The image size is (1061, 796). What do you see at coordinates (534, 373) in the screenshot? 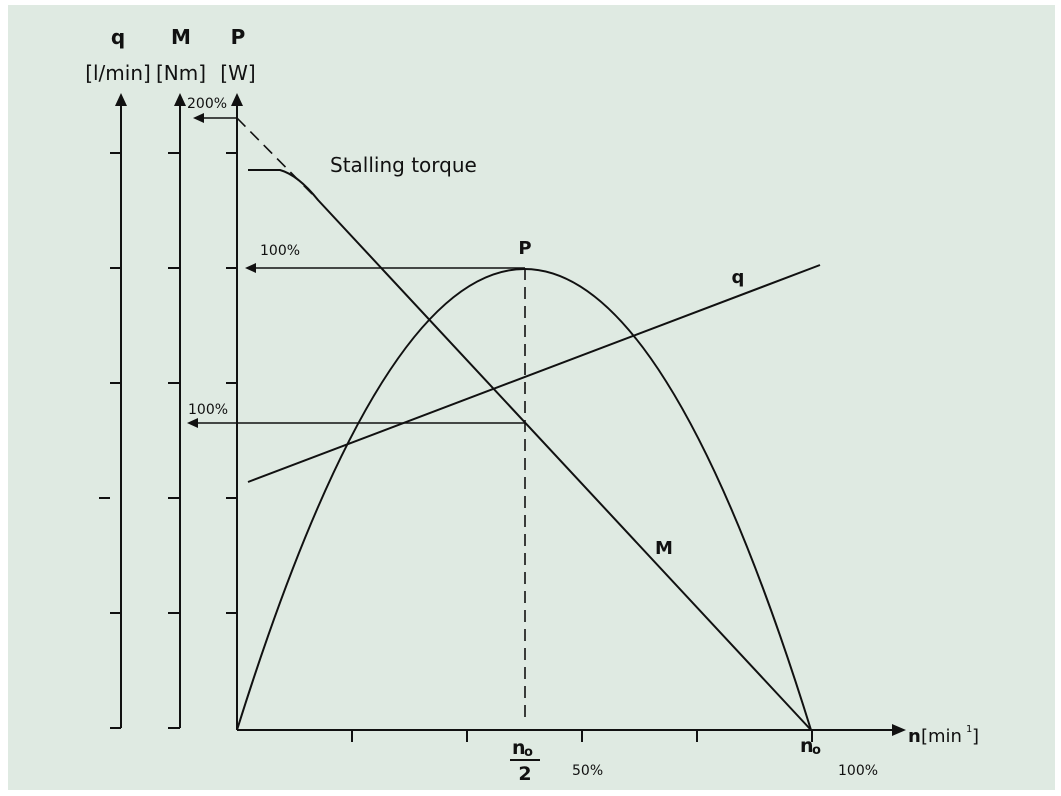
I see `flow-line-q` at bounding box center [534, 373].